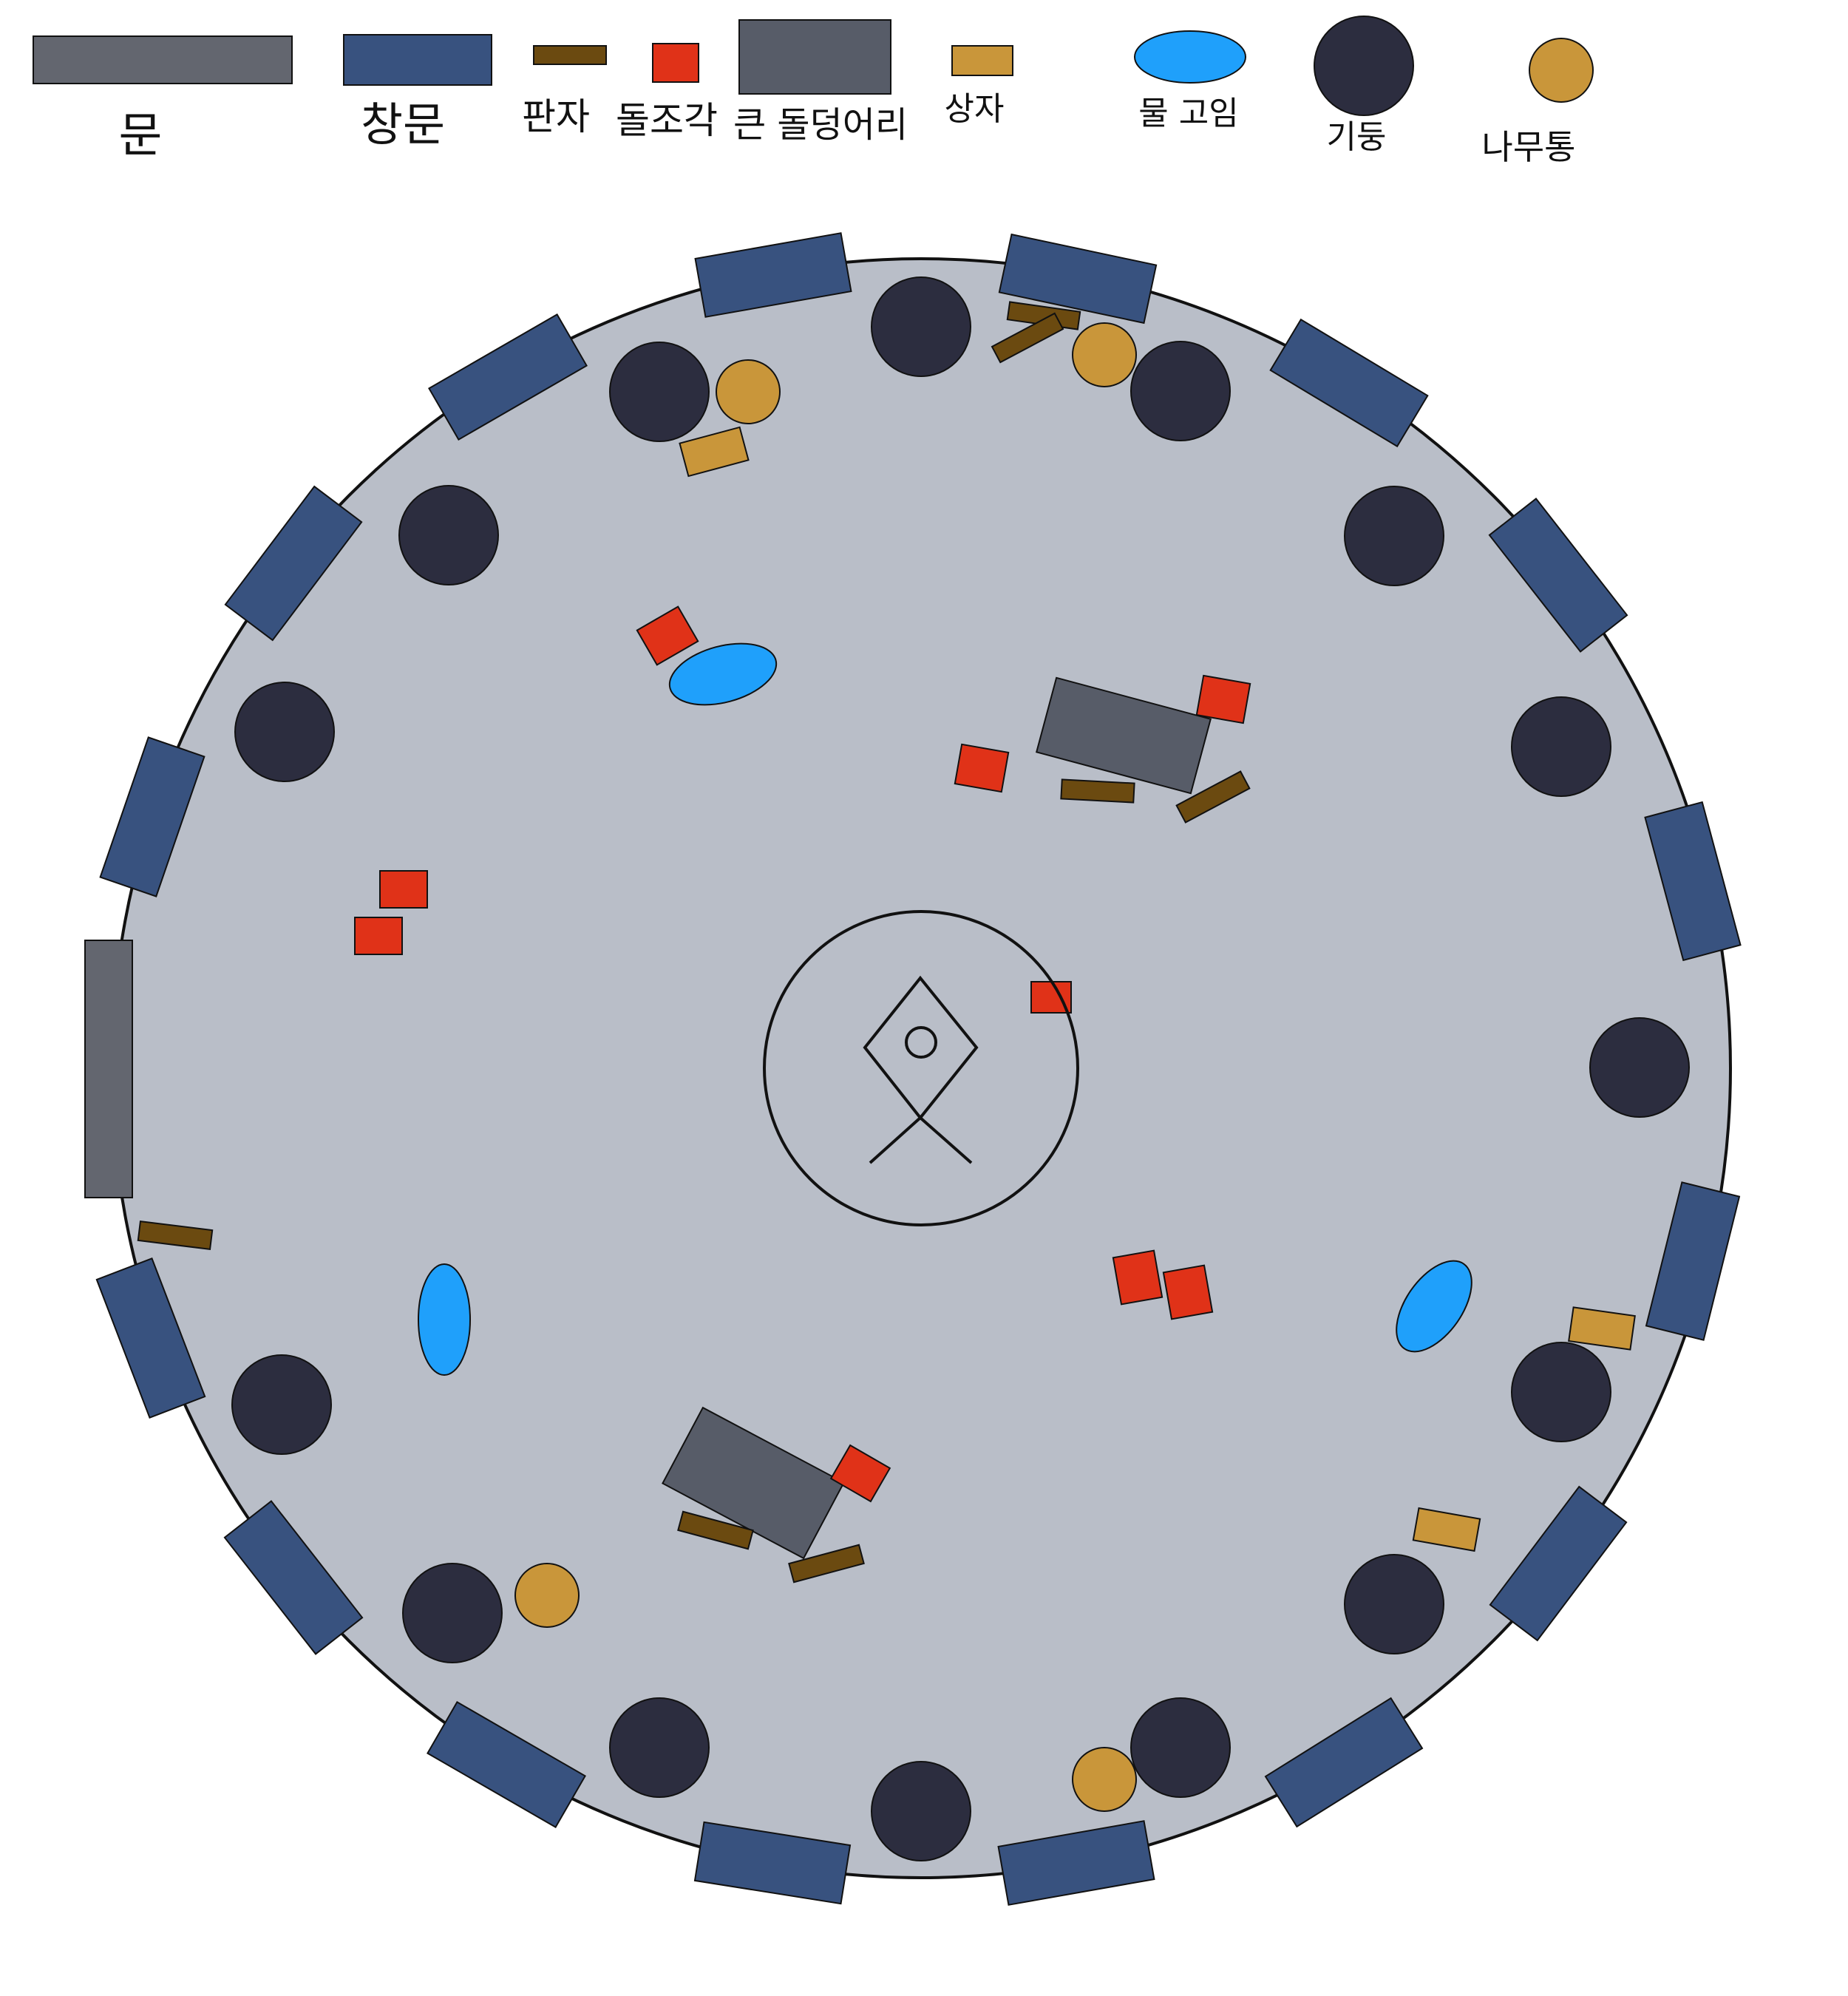  I want to click on center-rune, so click(921, 1068).